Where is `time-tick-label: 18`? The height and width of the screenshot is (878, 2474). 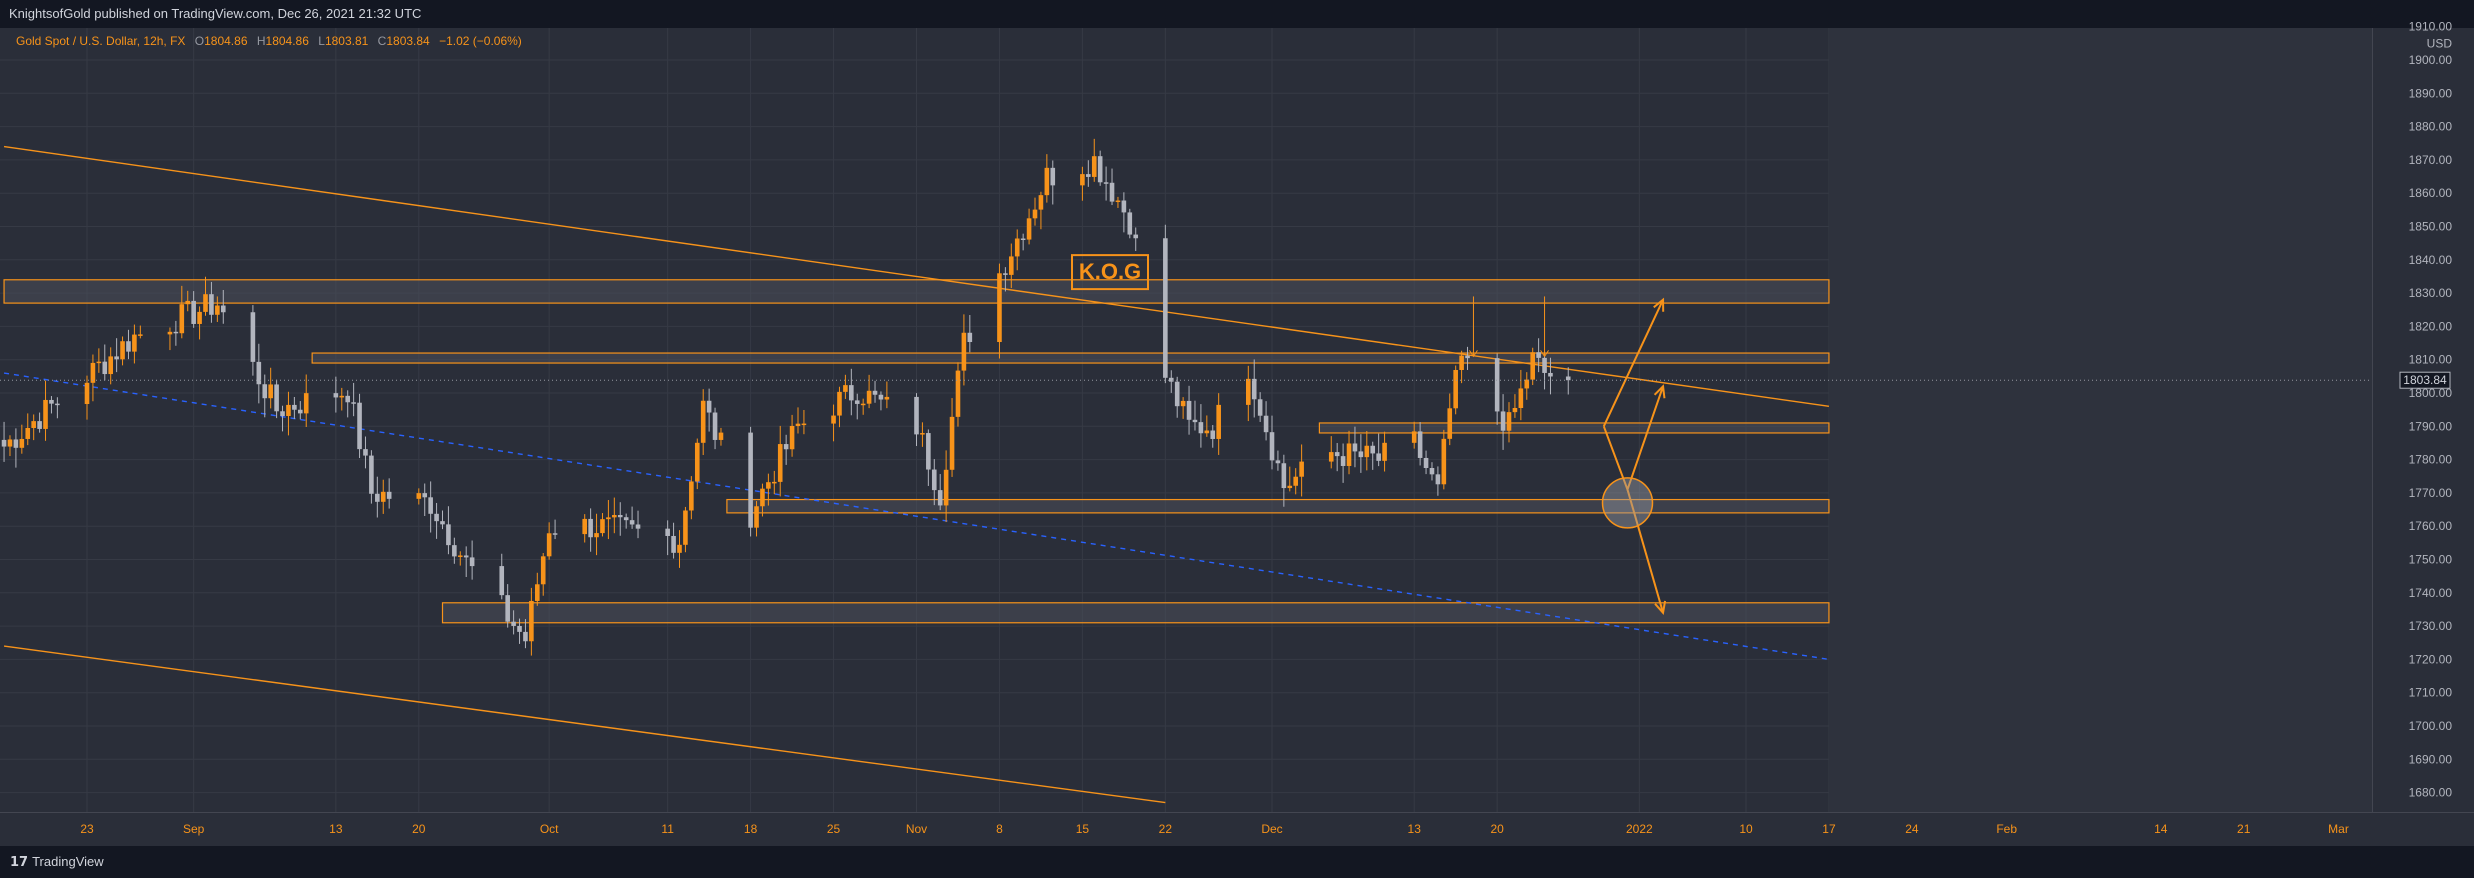
time-tick-label: 18 is located at coordinates (751, 829).